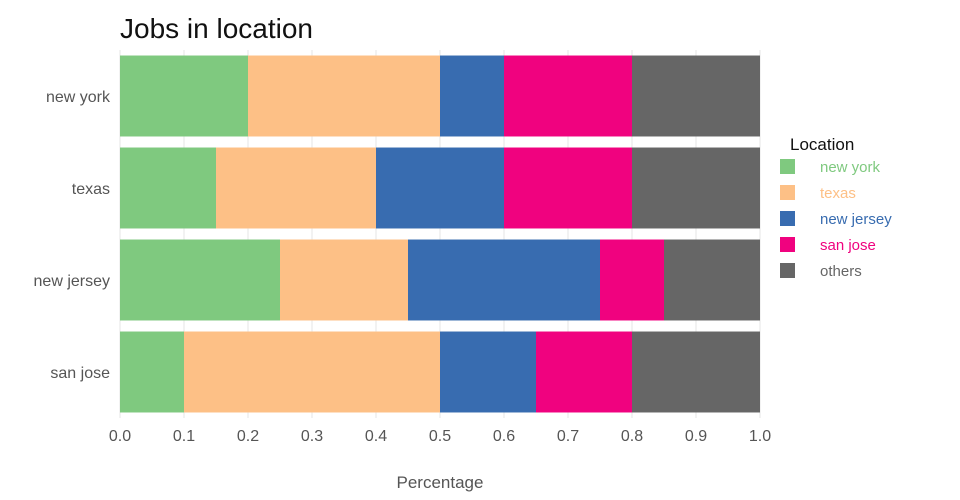 The width and height of the screenshot is (960, 500). What do you see at coordinates (184, 436) in the screenshot?
I see `x-tick-label: 0.1` at bounding box center [184, 436].